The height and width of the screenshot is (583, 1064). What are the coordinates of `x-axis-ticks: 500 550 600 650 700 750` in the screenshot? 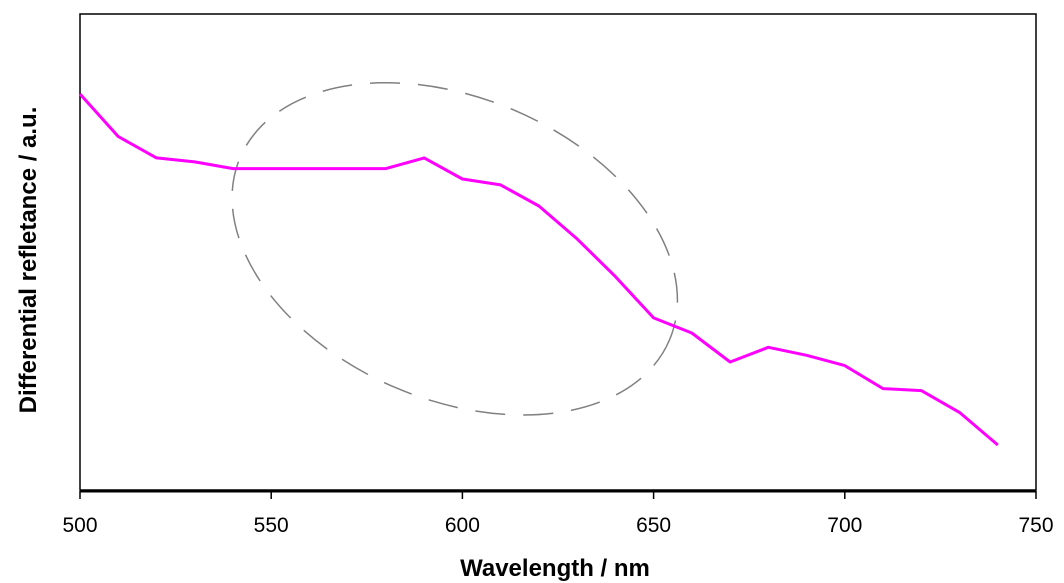 It's located at (558, 514).